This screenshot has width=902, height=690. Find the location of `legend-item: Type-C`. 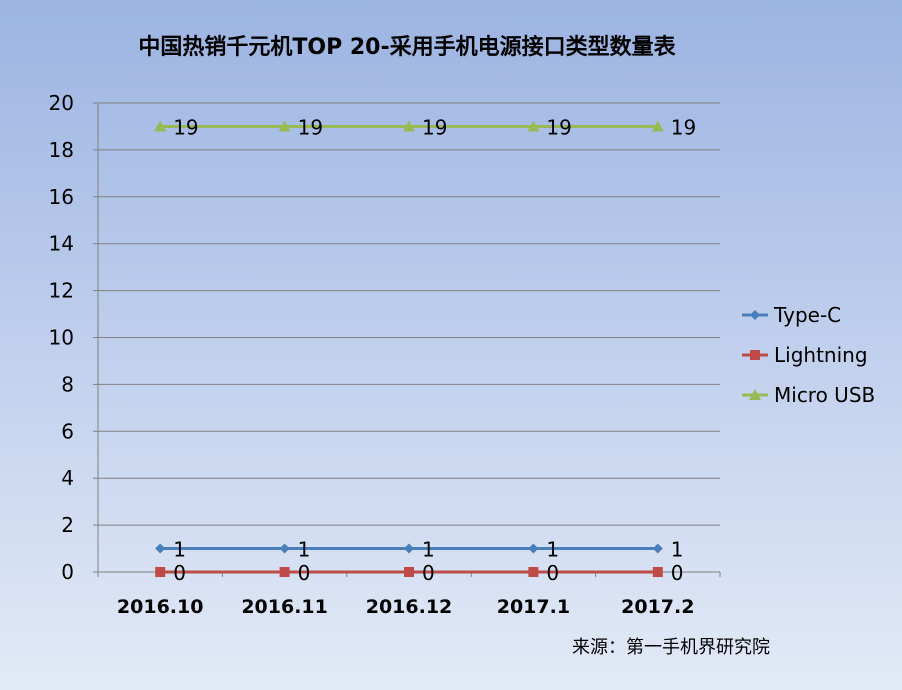

legend-item: Type-C is located at coordinates (791, 315).